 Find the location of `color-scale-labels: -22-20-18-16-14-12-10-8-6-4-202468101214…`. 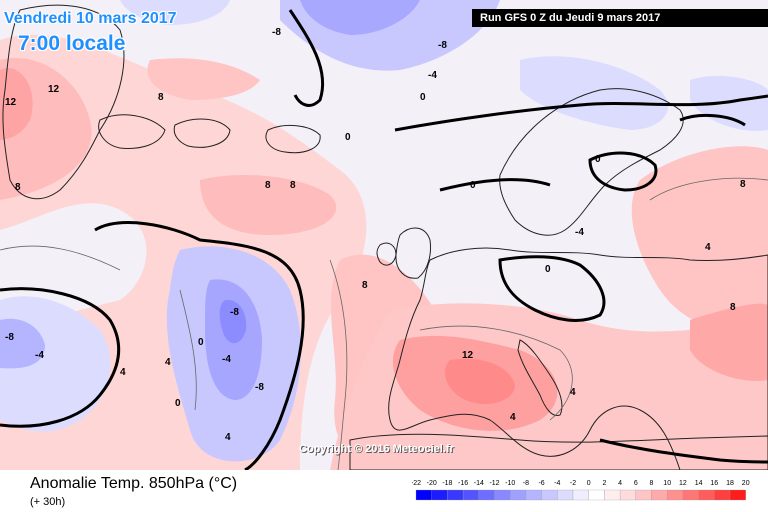

color-scale-labels: -22-20-18-16-14-12-10-8-6-4-202468101214… is located at coordinates (581, 483).